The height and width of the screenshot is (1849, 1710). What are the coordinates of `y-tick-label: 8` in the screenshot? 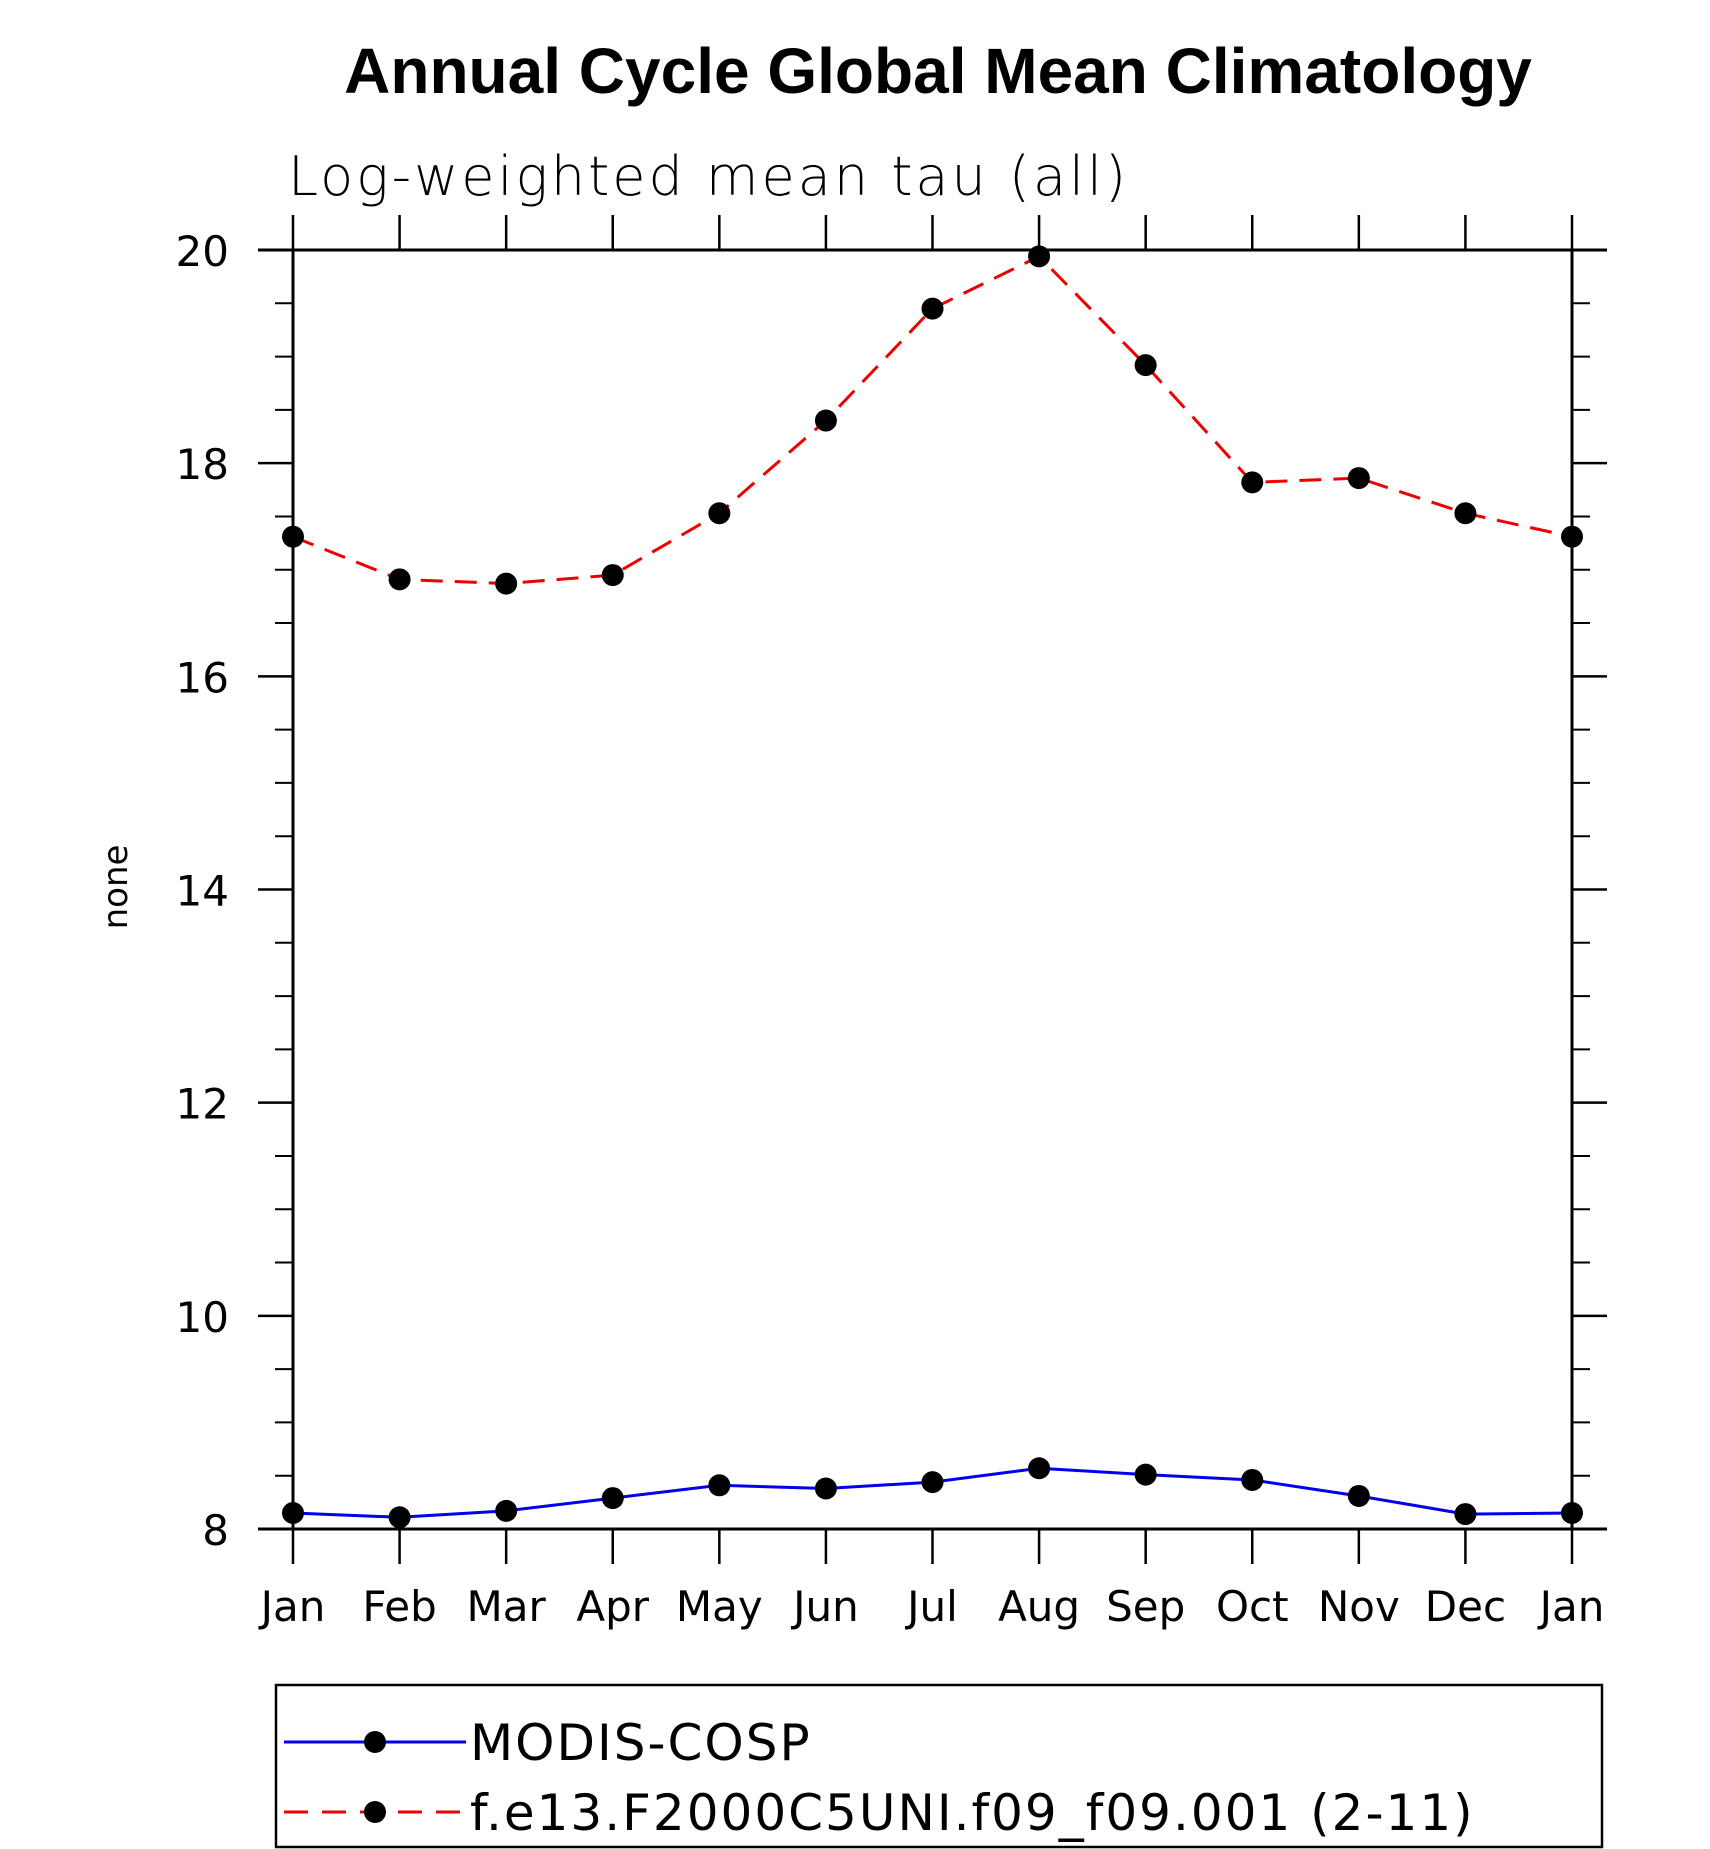 It's located at (215, 1530).